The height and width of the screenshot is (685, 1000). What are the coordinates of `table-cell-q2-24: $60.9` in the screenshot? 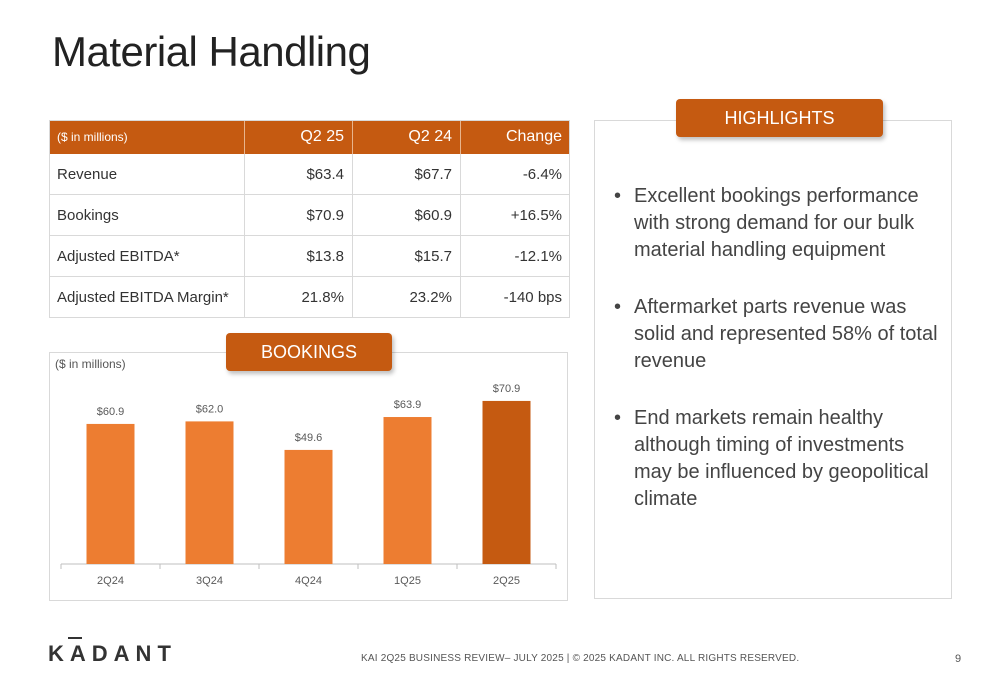 It's located at (406, 215).